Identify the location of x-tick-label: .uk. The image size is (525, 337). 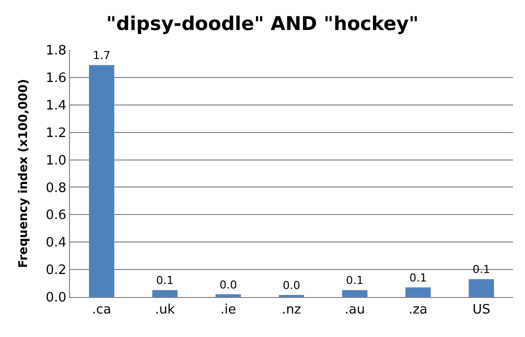
(165, 310).